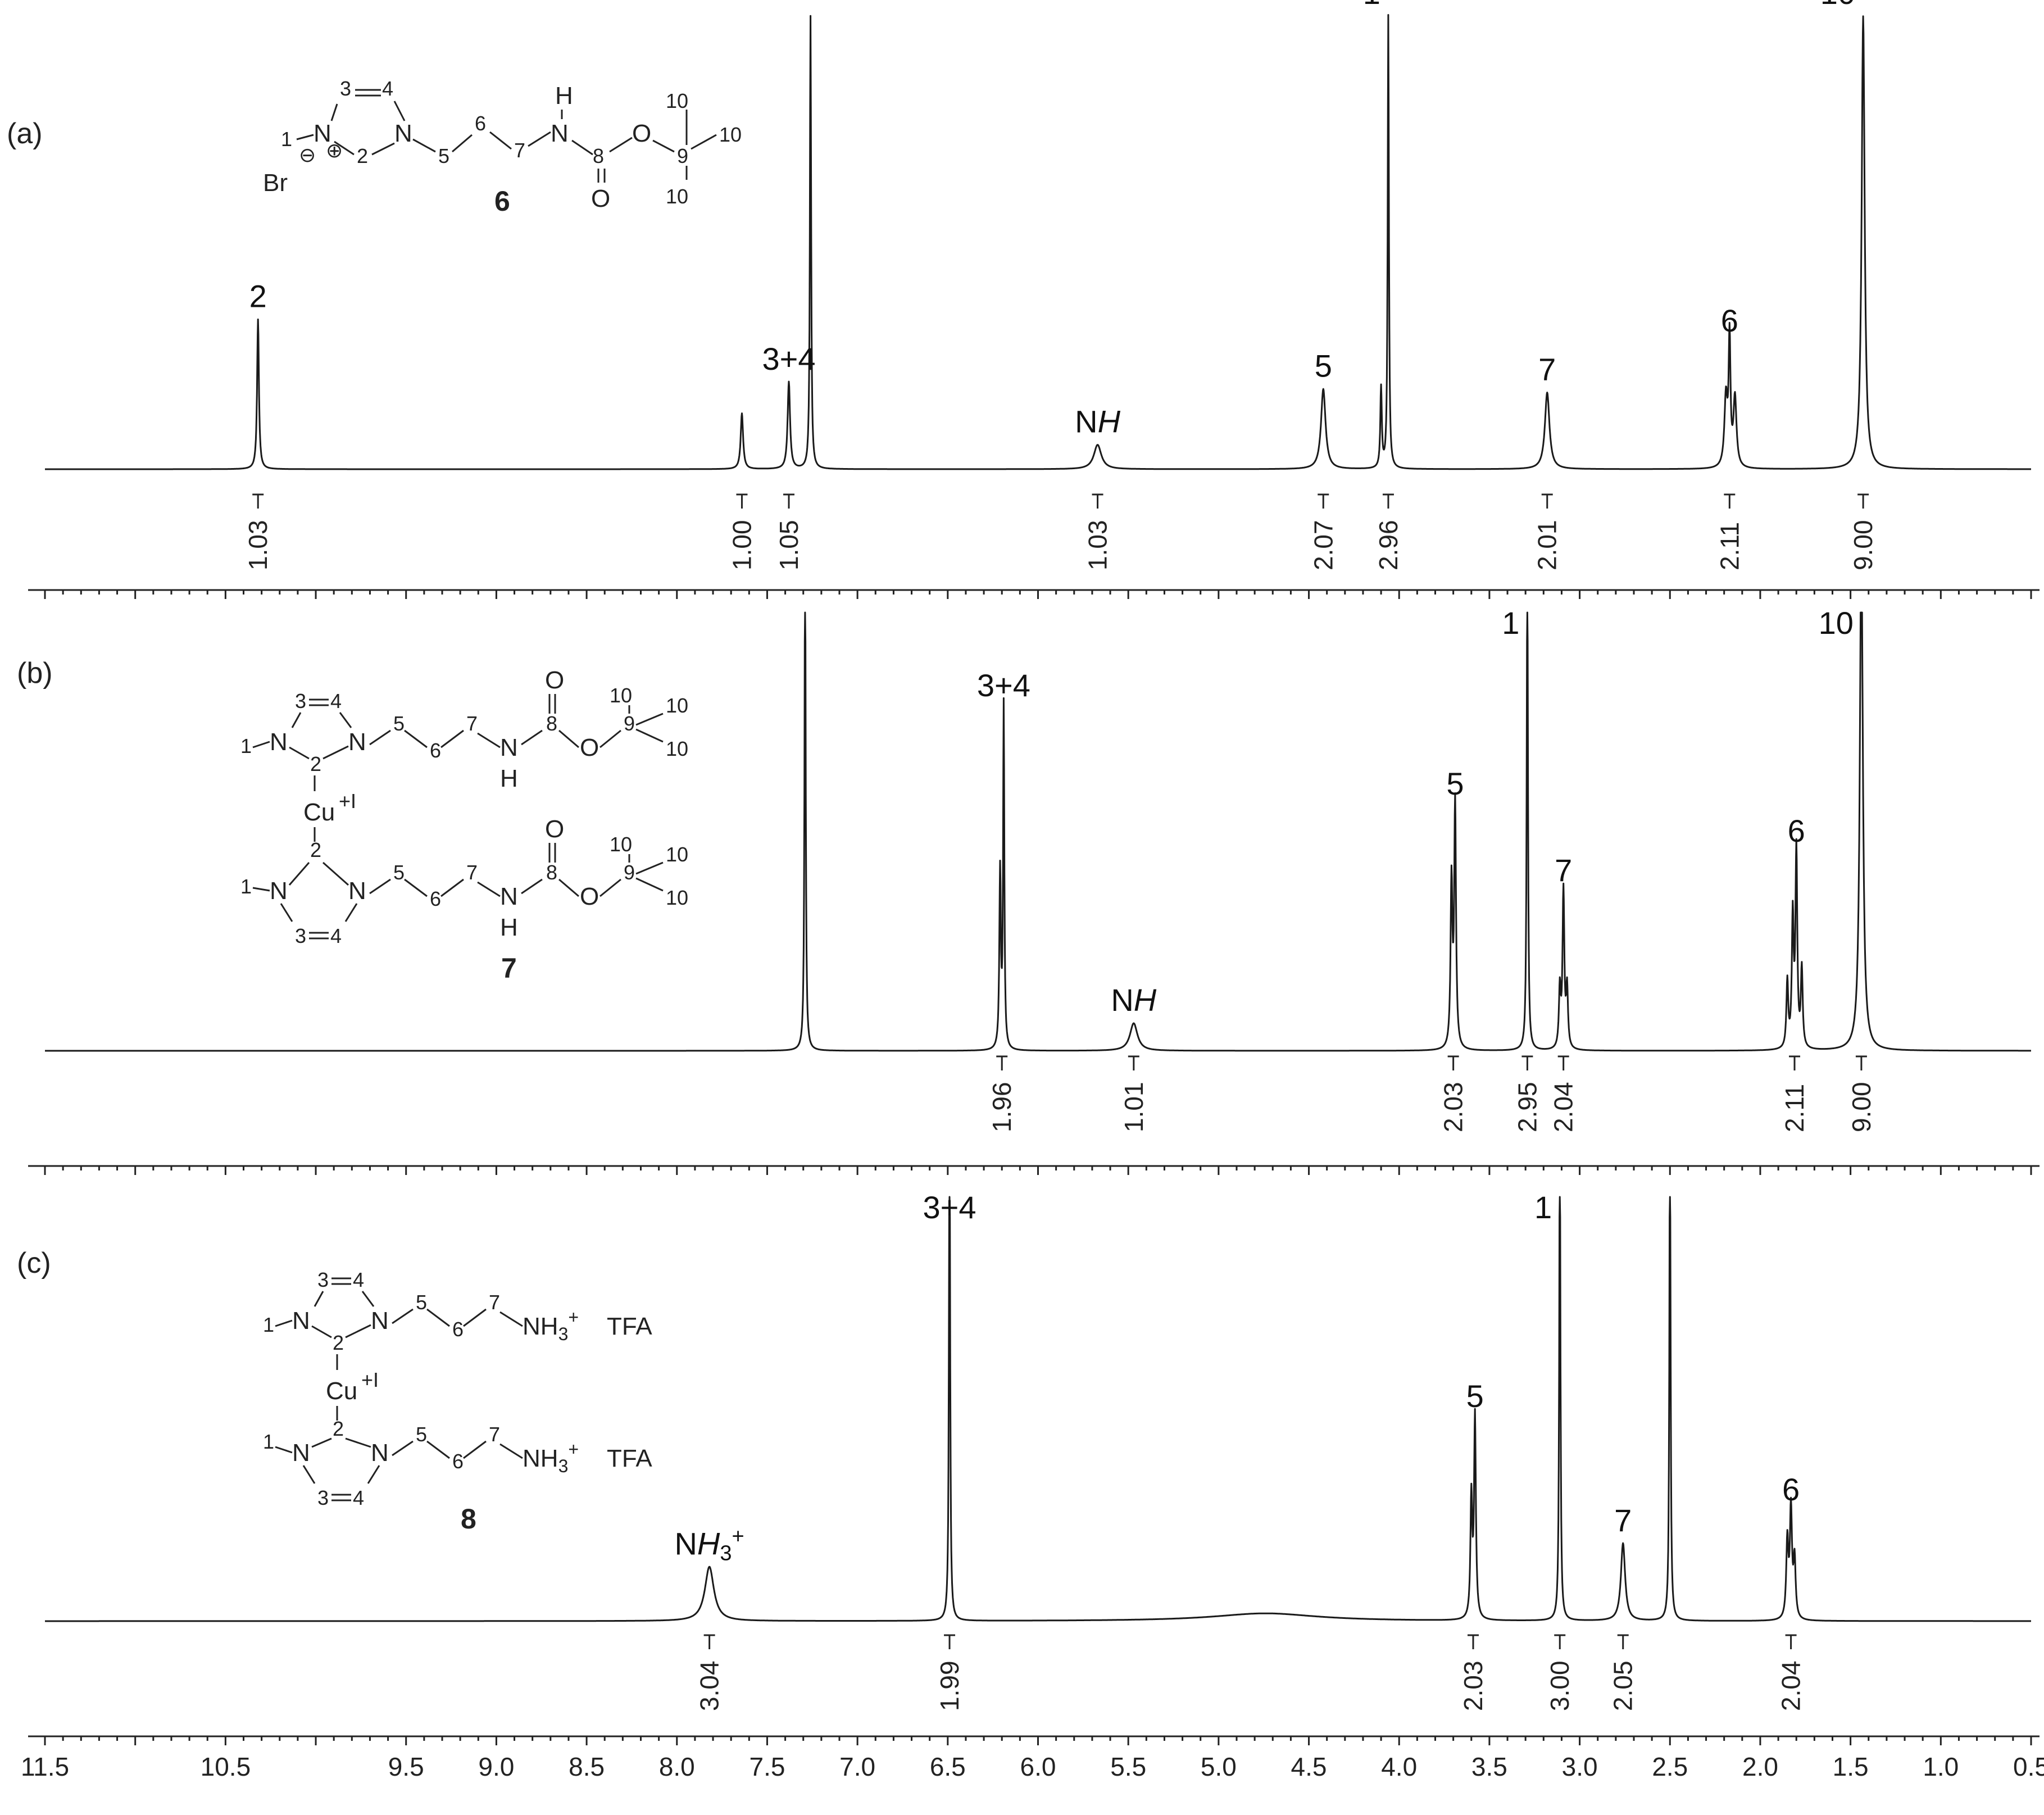  Describe the element at coordinates (587, 1767) in the screenshot. I see `x-tick-label: 8.5` at that location.